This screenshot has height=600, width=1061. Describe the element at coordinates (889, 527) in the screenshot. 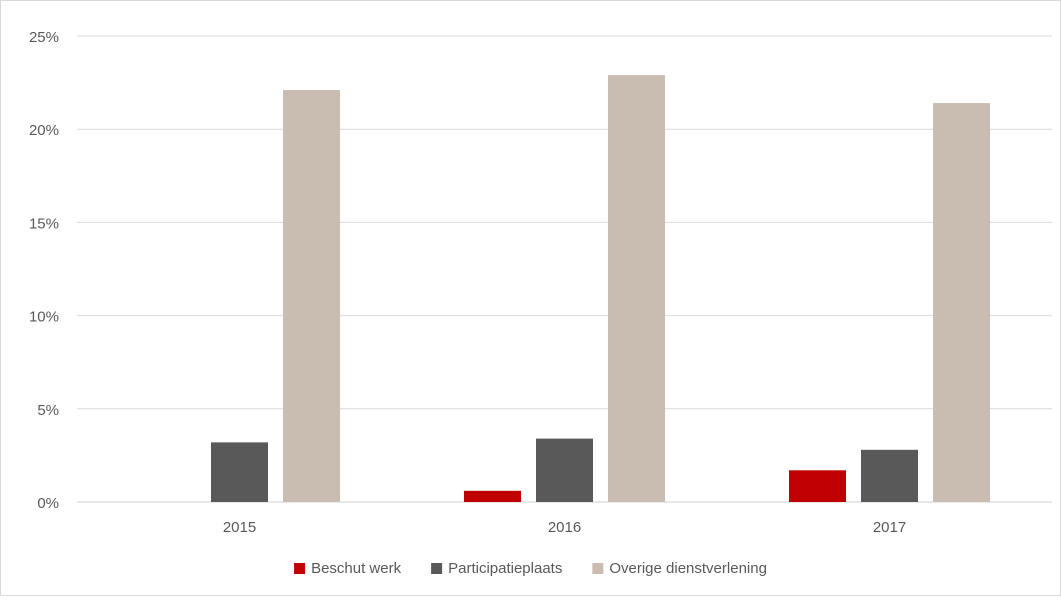

I see `x-tick-label: 2017` at that location.